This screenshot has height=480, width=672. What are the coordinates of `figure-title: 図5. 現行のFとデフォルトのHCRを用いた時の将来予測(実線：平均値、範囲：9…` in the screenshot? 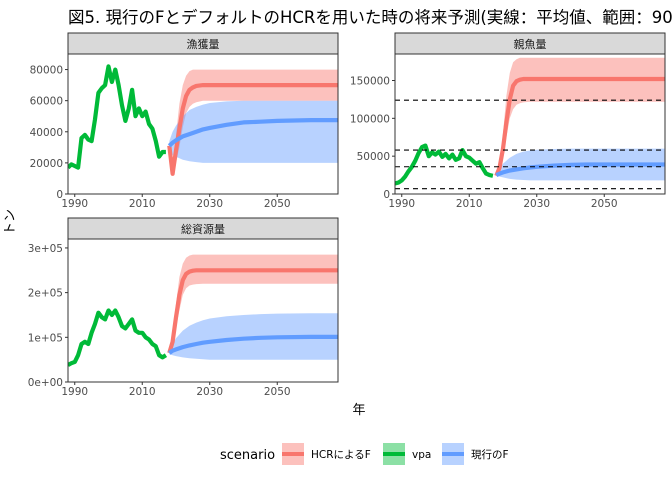 It's located at (370, 17).